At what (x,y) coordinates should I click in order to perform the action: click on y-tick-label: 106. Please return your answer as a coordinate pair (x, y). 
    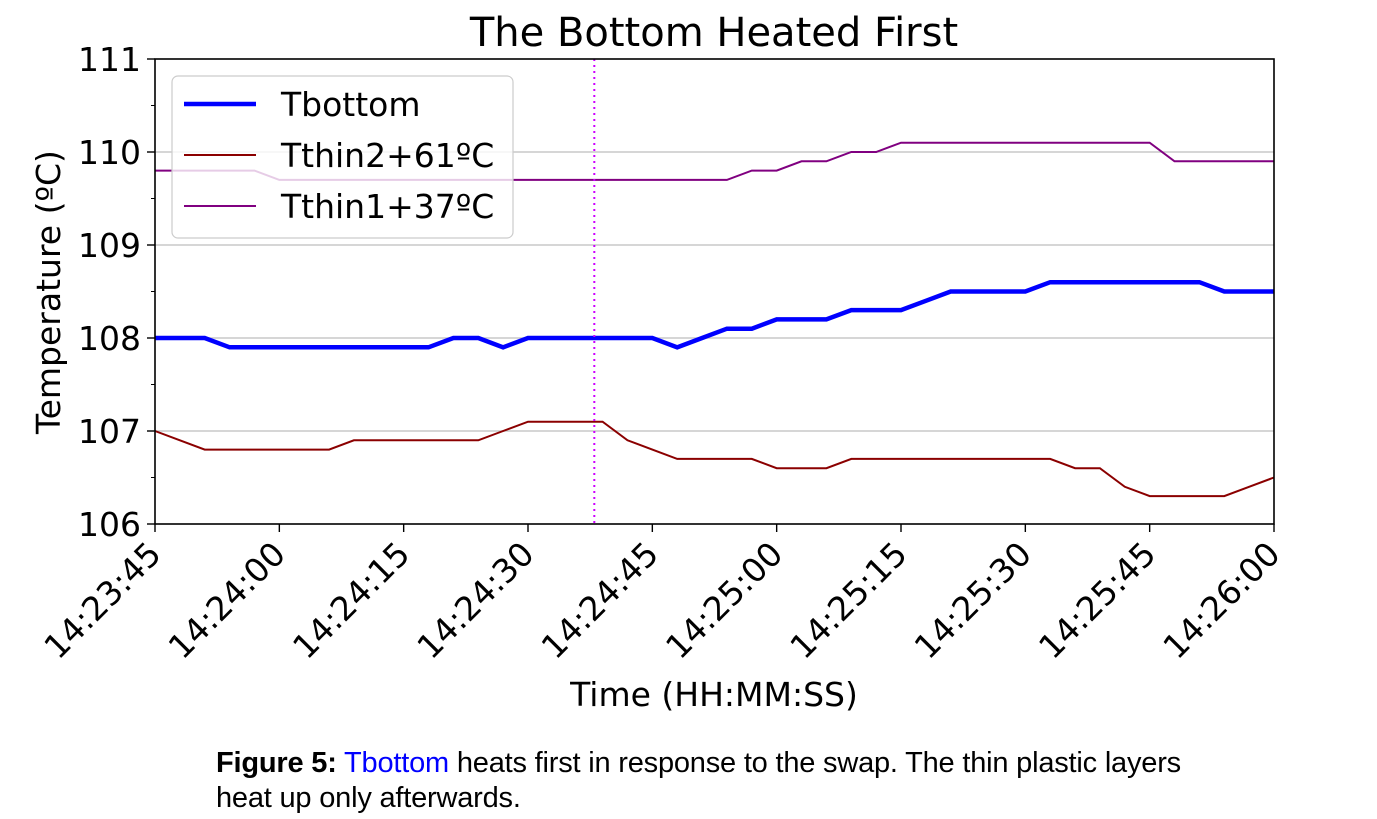
    Looking at the image, I should click on (109, 524).